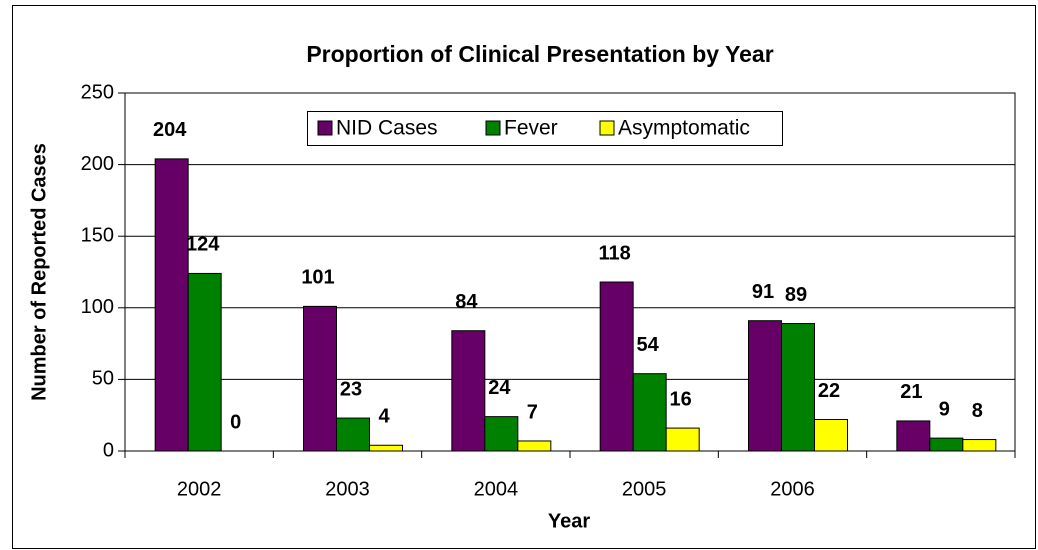  Describe the element at coordinates (829, 391) in the screenshot. I see `value-label: 22` at that location.